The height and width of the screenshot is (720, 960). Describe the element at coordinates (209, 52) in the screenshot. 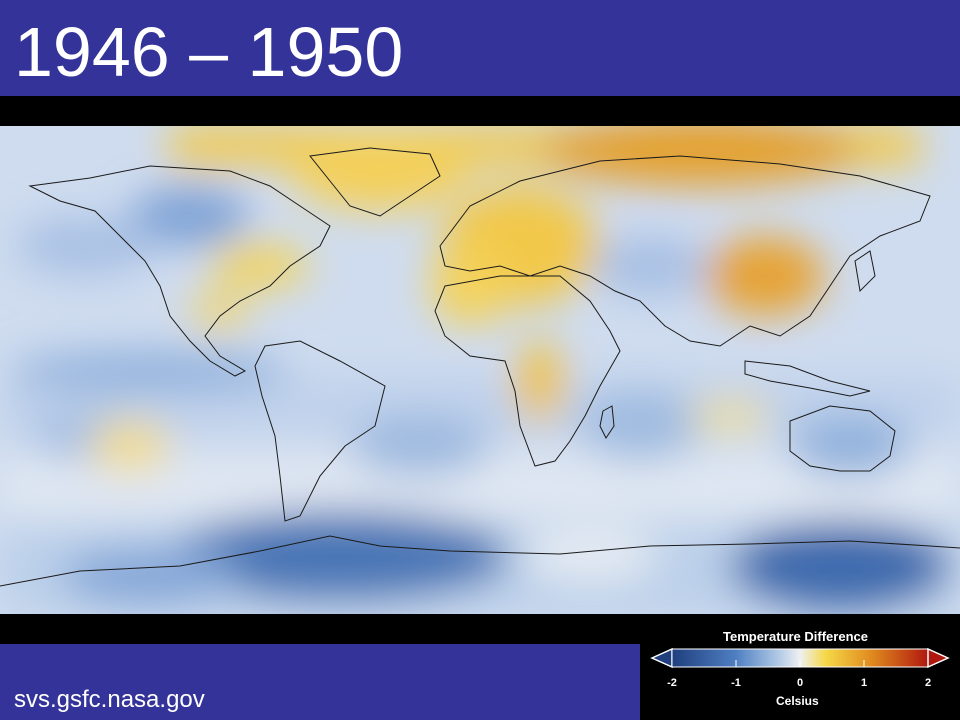

I see `page-title: 1946 – 1950` at that location.